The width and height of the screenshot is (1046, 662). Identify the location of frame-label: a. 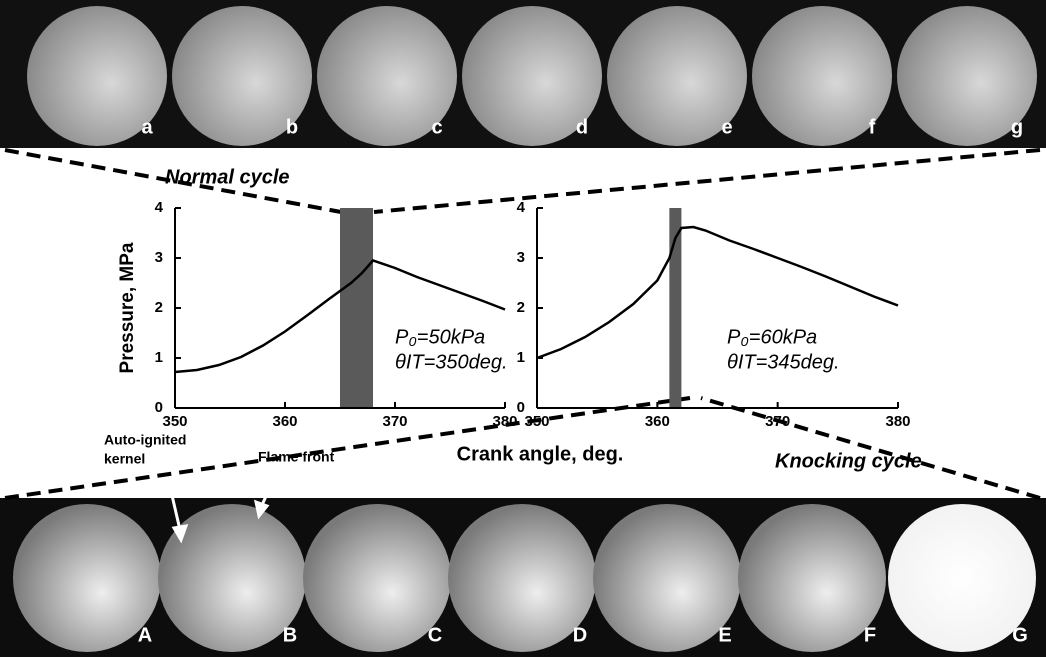
(147, 127).